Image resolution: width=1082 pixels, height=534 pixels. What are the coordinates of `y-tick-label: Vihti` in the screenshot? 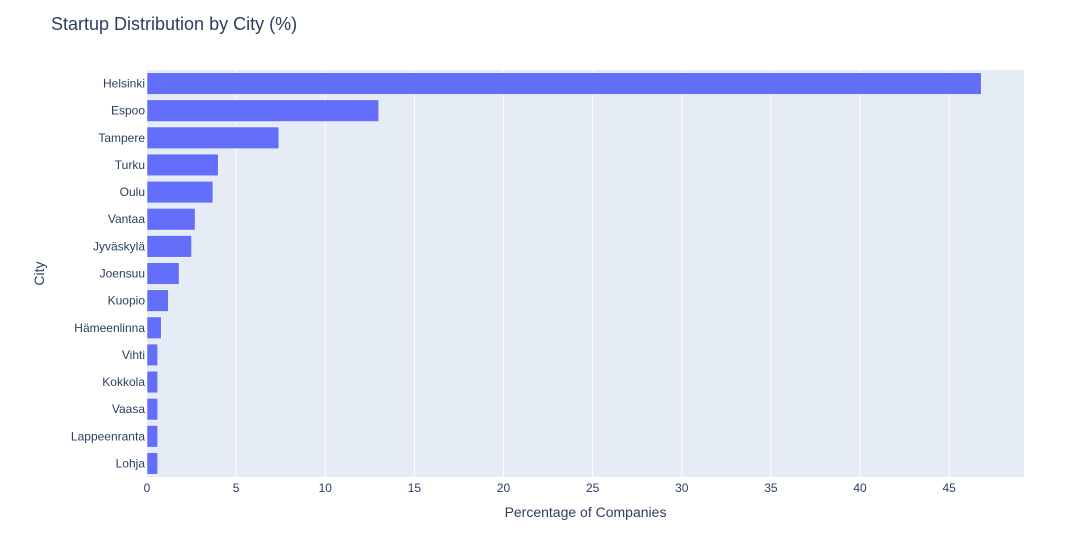 It's located at (133, 355).